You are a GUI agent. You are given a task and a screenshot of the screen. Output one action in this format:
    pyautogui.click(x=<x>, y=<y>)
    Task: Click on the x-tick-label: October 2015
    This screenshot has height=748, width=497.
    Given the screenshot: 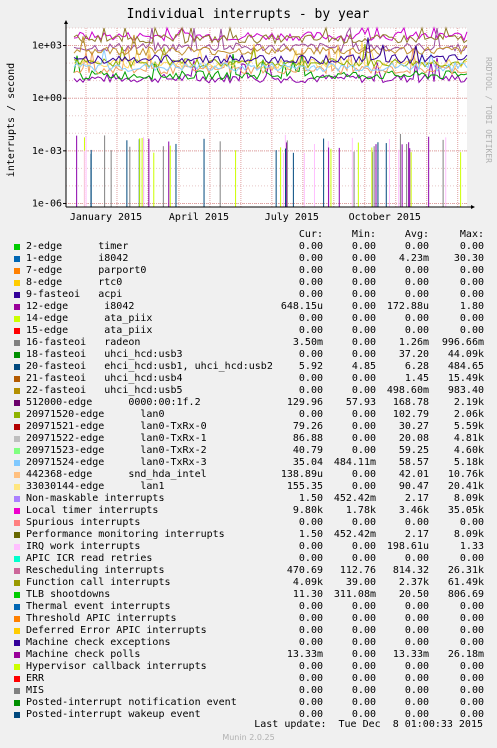 What is the action you would take?
    pyautogui.click(x=385, y=217)
    